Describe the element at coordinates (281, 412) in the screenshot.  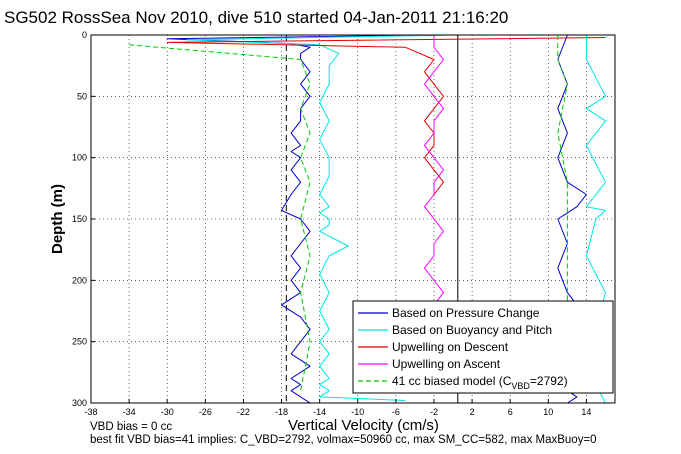
I see `x-tick-label: -18` at that location.